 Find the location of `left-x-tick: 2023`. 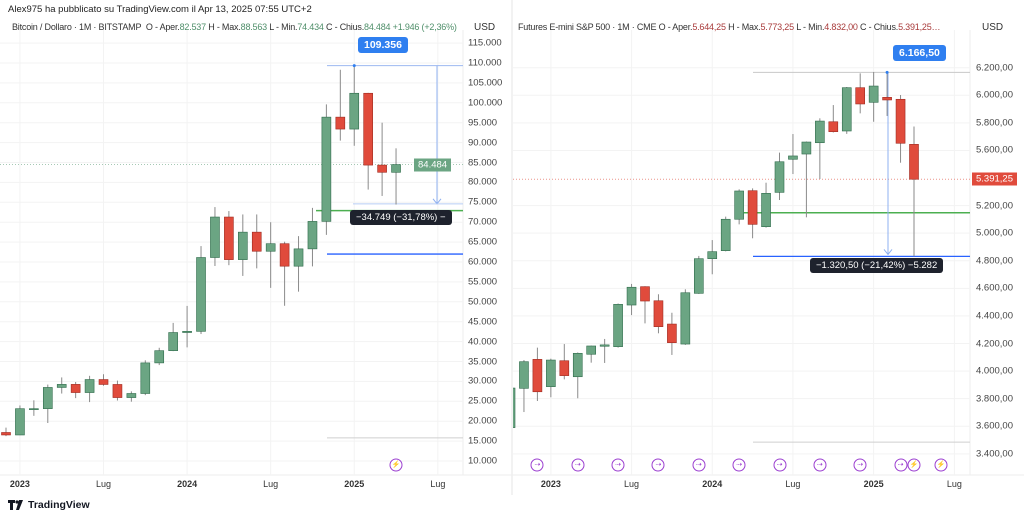

left-x-tick: 2023 is located at coordinates (19, 484).